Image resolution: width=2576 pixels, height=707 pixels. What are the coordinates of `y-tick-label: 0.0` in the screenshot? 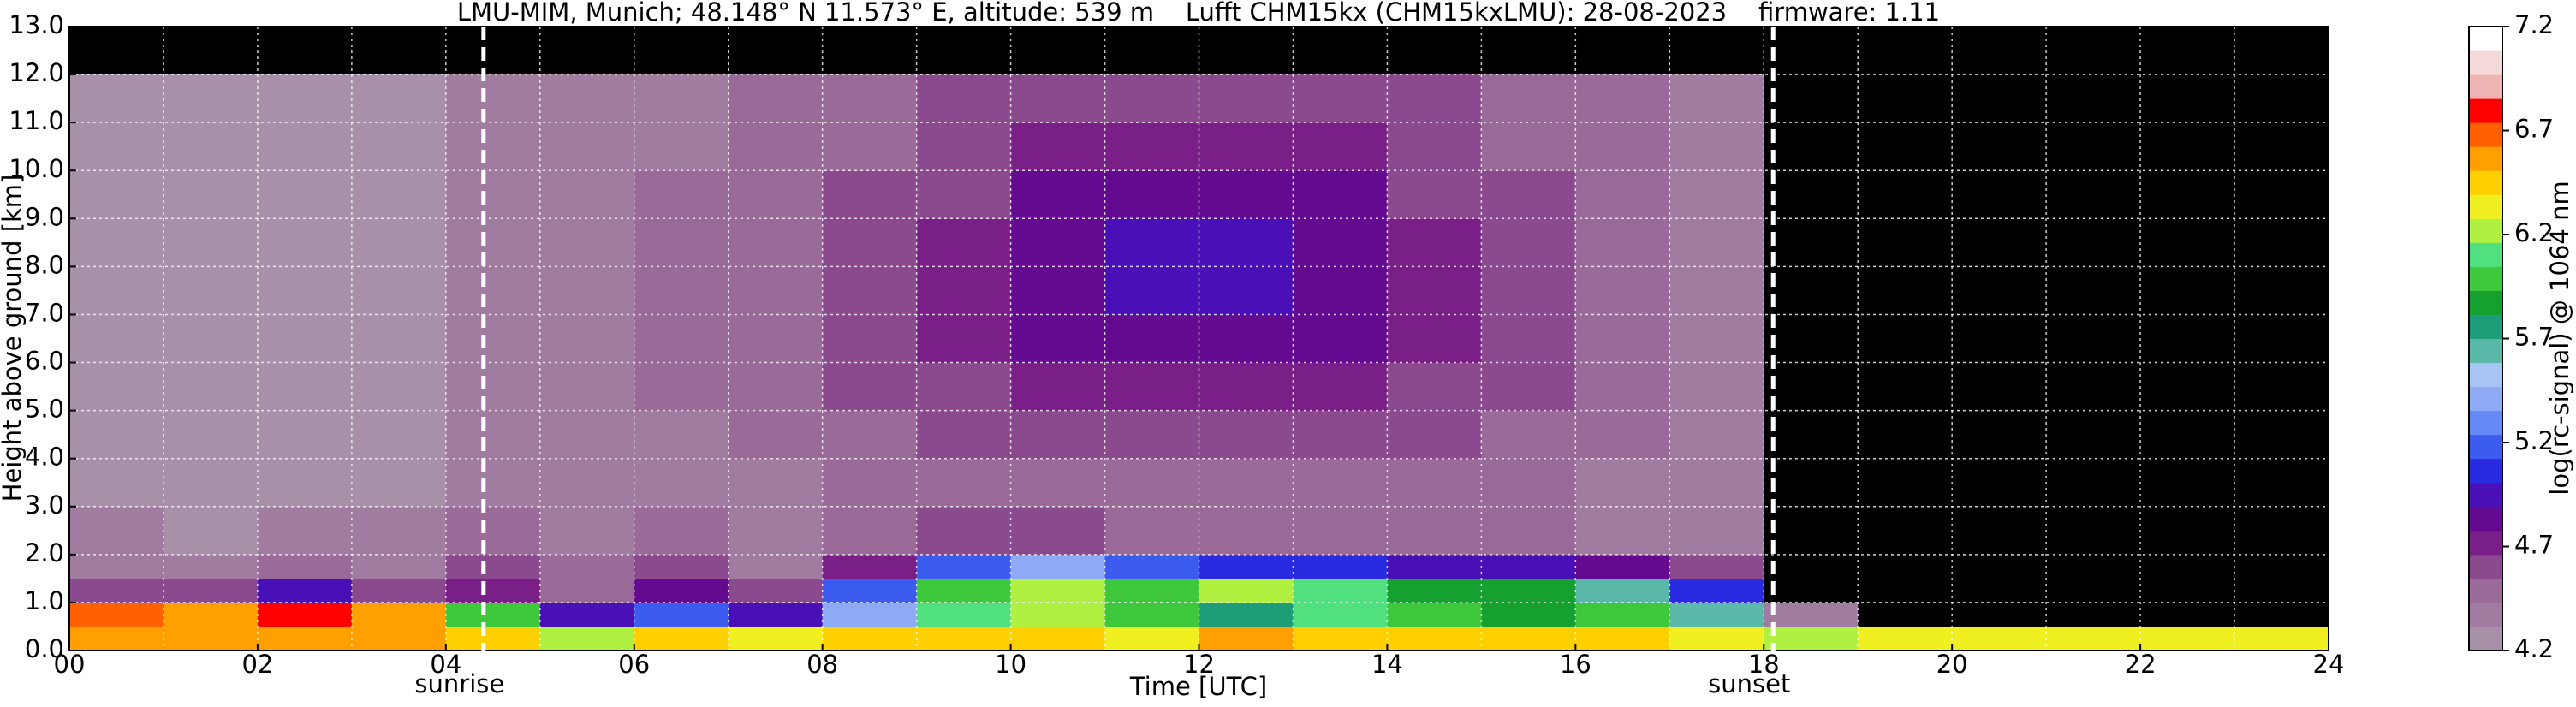 It's located at (44, 648).